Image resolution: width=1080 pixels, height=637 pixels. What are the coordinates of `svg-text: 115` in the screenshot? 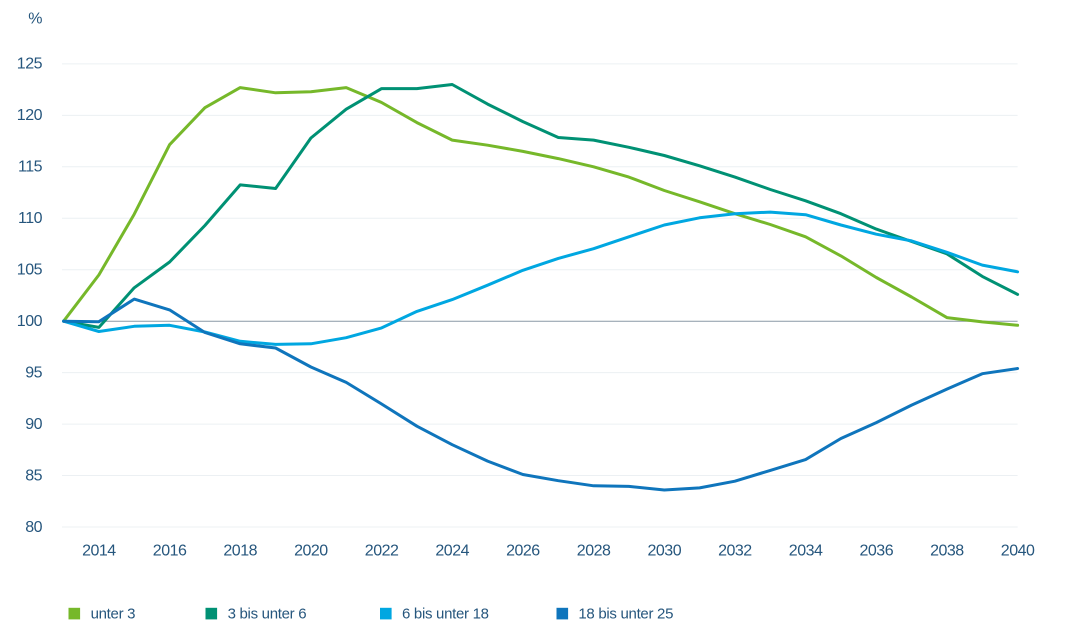 It's located at (30, 167).